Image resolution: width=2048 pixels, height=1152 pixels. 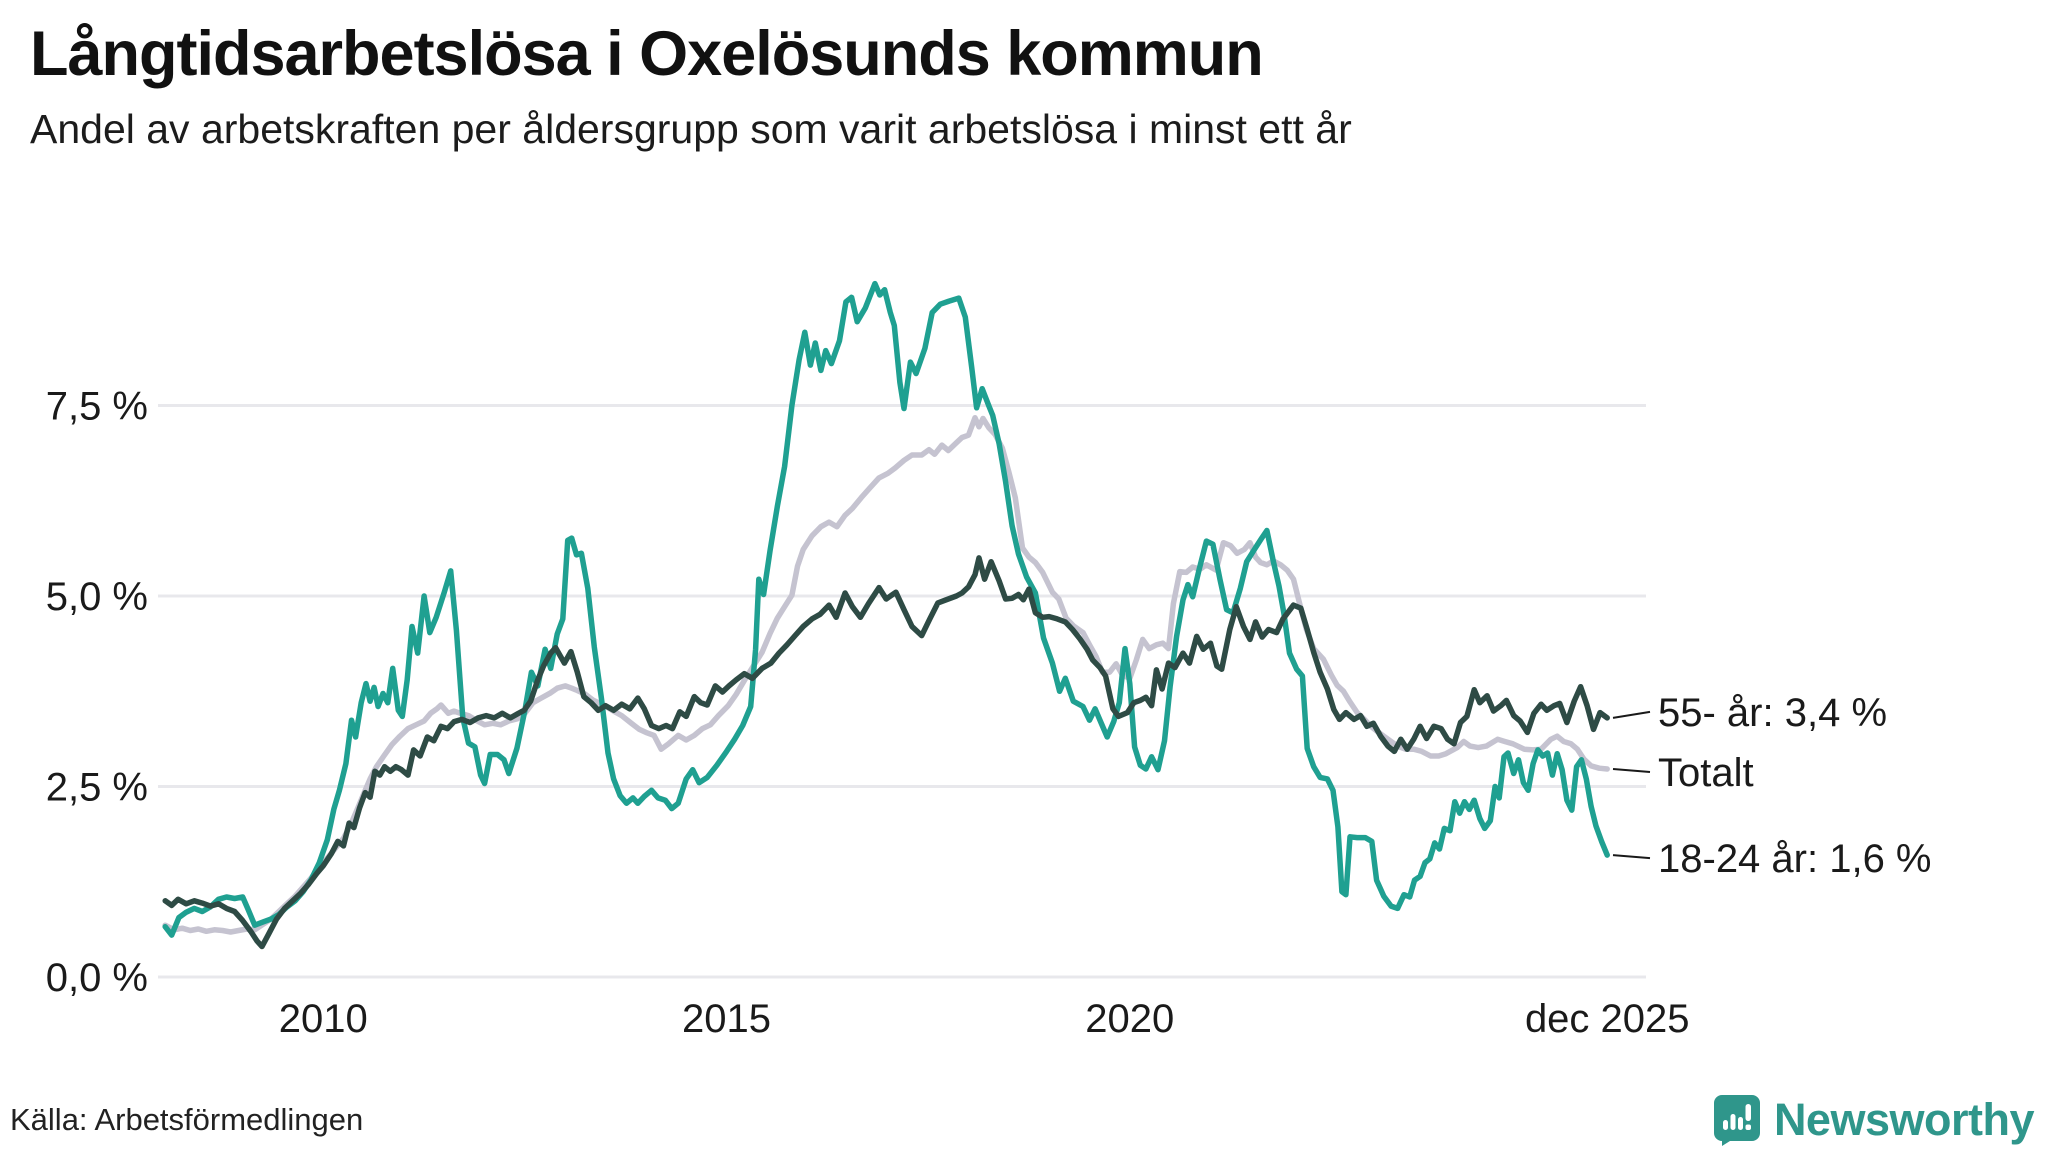 I want to click on y-axis-tick-label: 0,0 %, so click(x=97, y=978).